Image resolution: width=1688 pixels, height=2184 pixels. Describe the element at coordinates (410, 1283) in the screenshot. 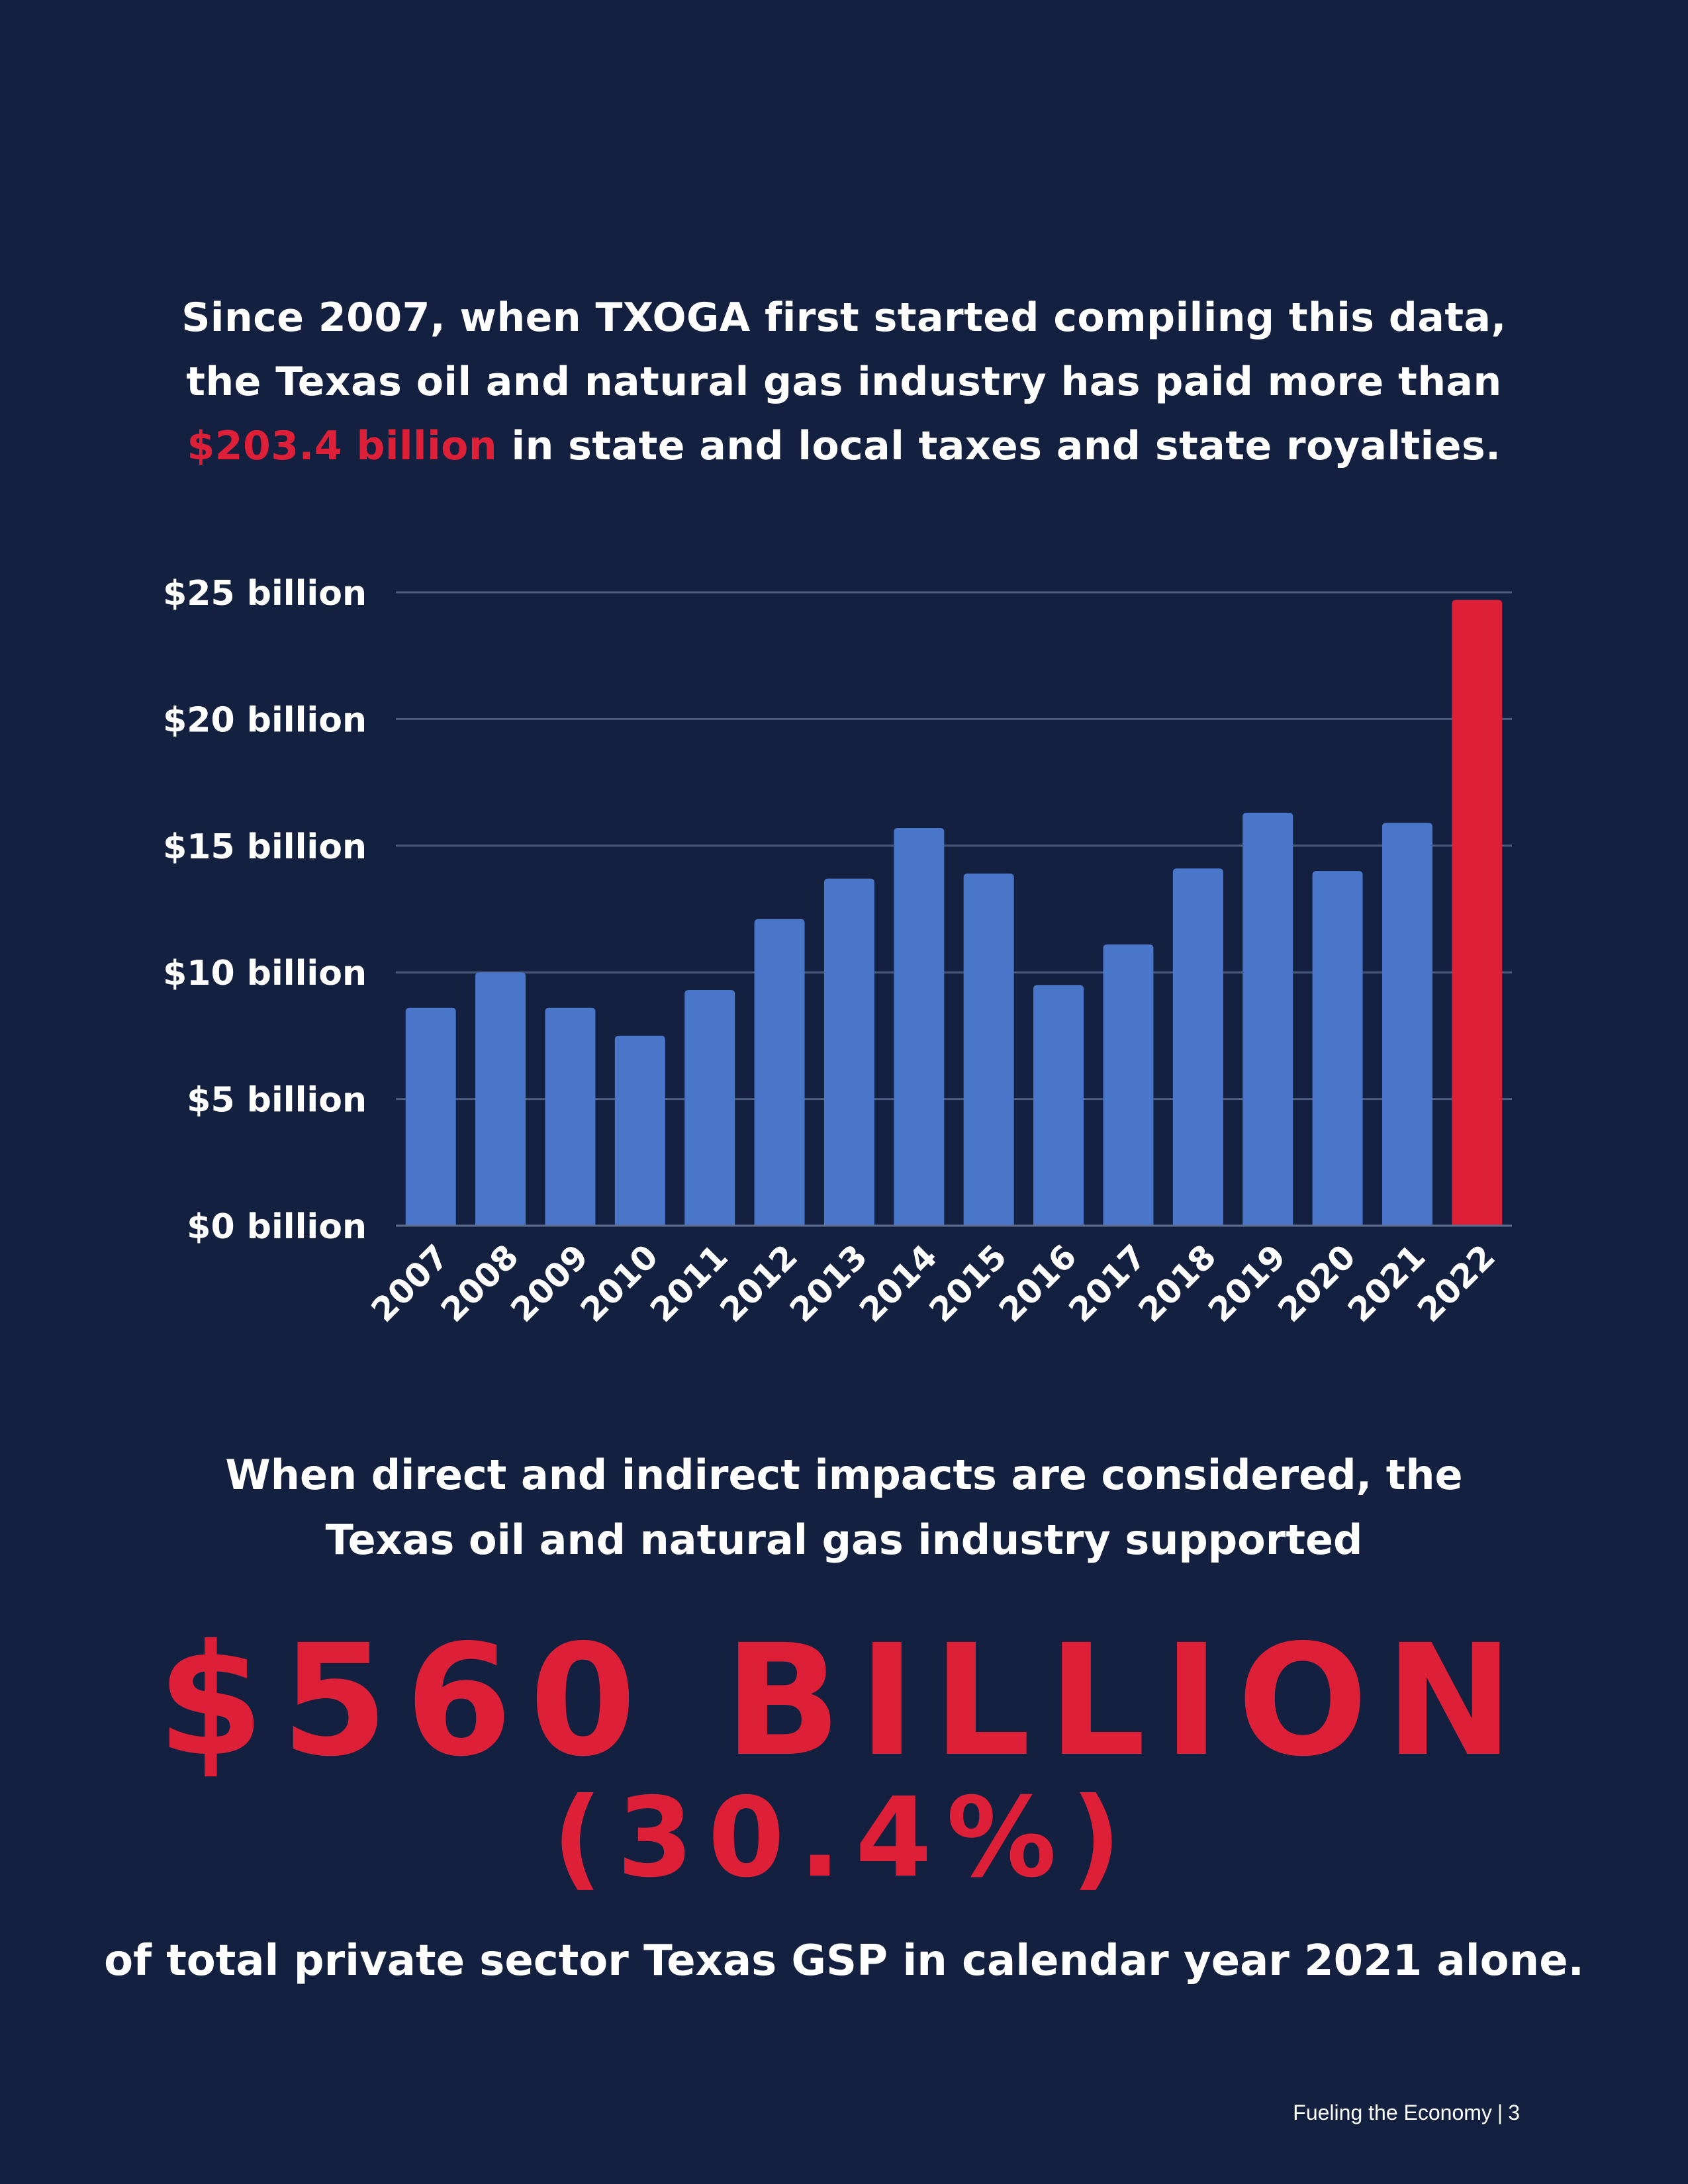

I see `x-tick-label-2007: 2007` at that location.